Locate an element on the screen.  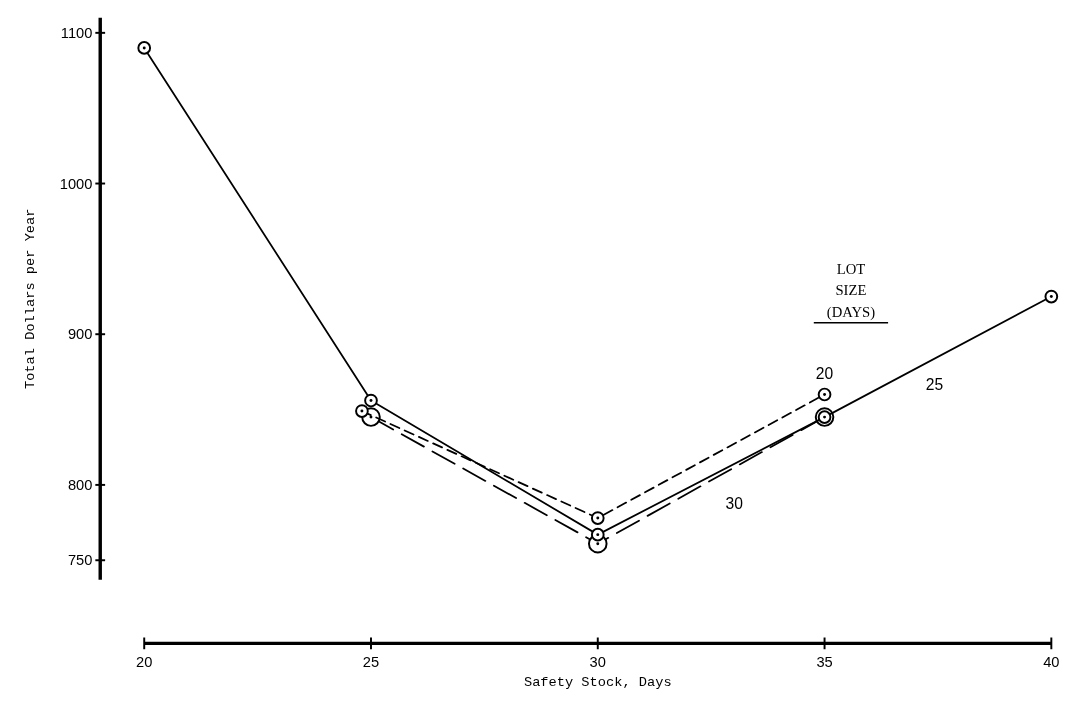
x-tick-label: 25 is located at coordinates (371, 661).